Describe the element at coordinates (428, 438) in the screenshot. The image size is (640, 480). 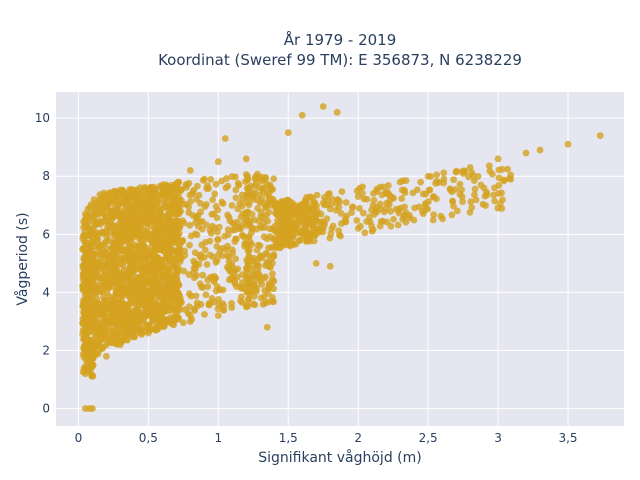
I see `x-tick-label: 2,5` at that location.